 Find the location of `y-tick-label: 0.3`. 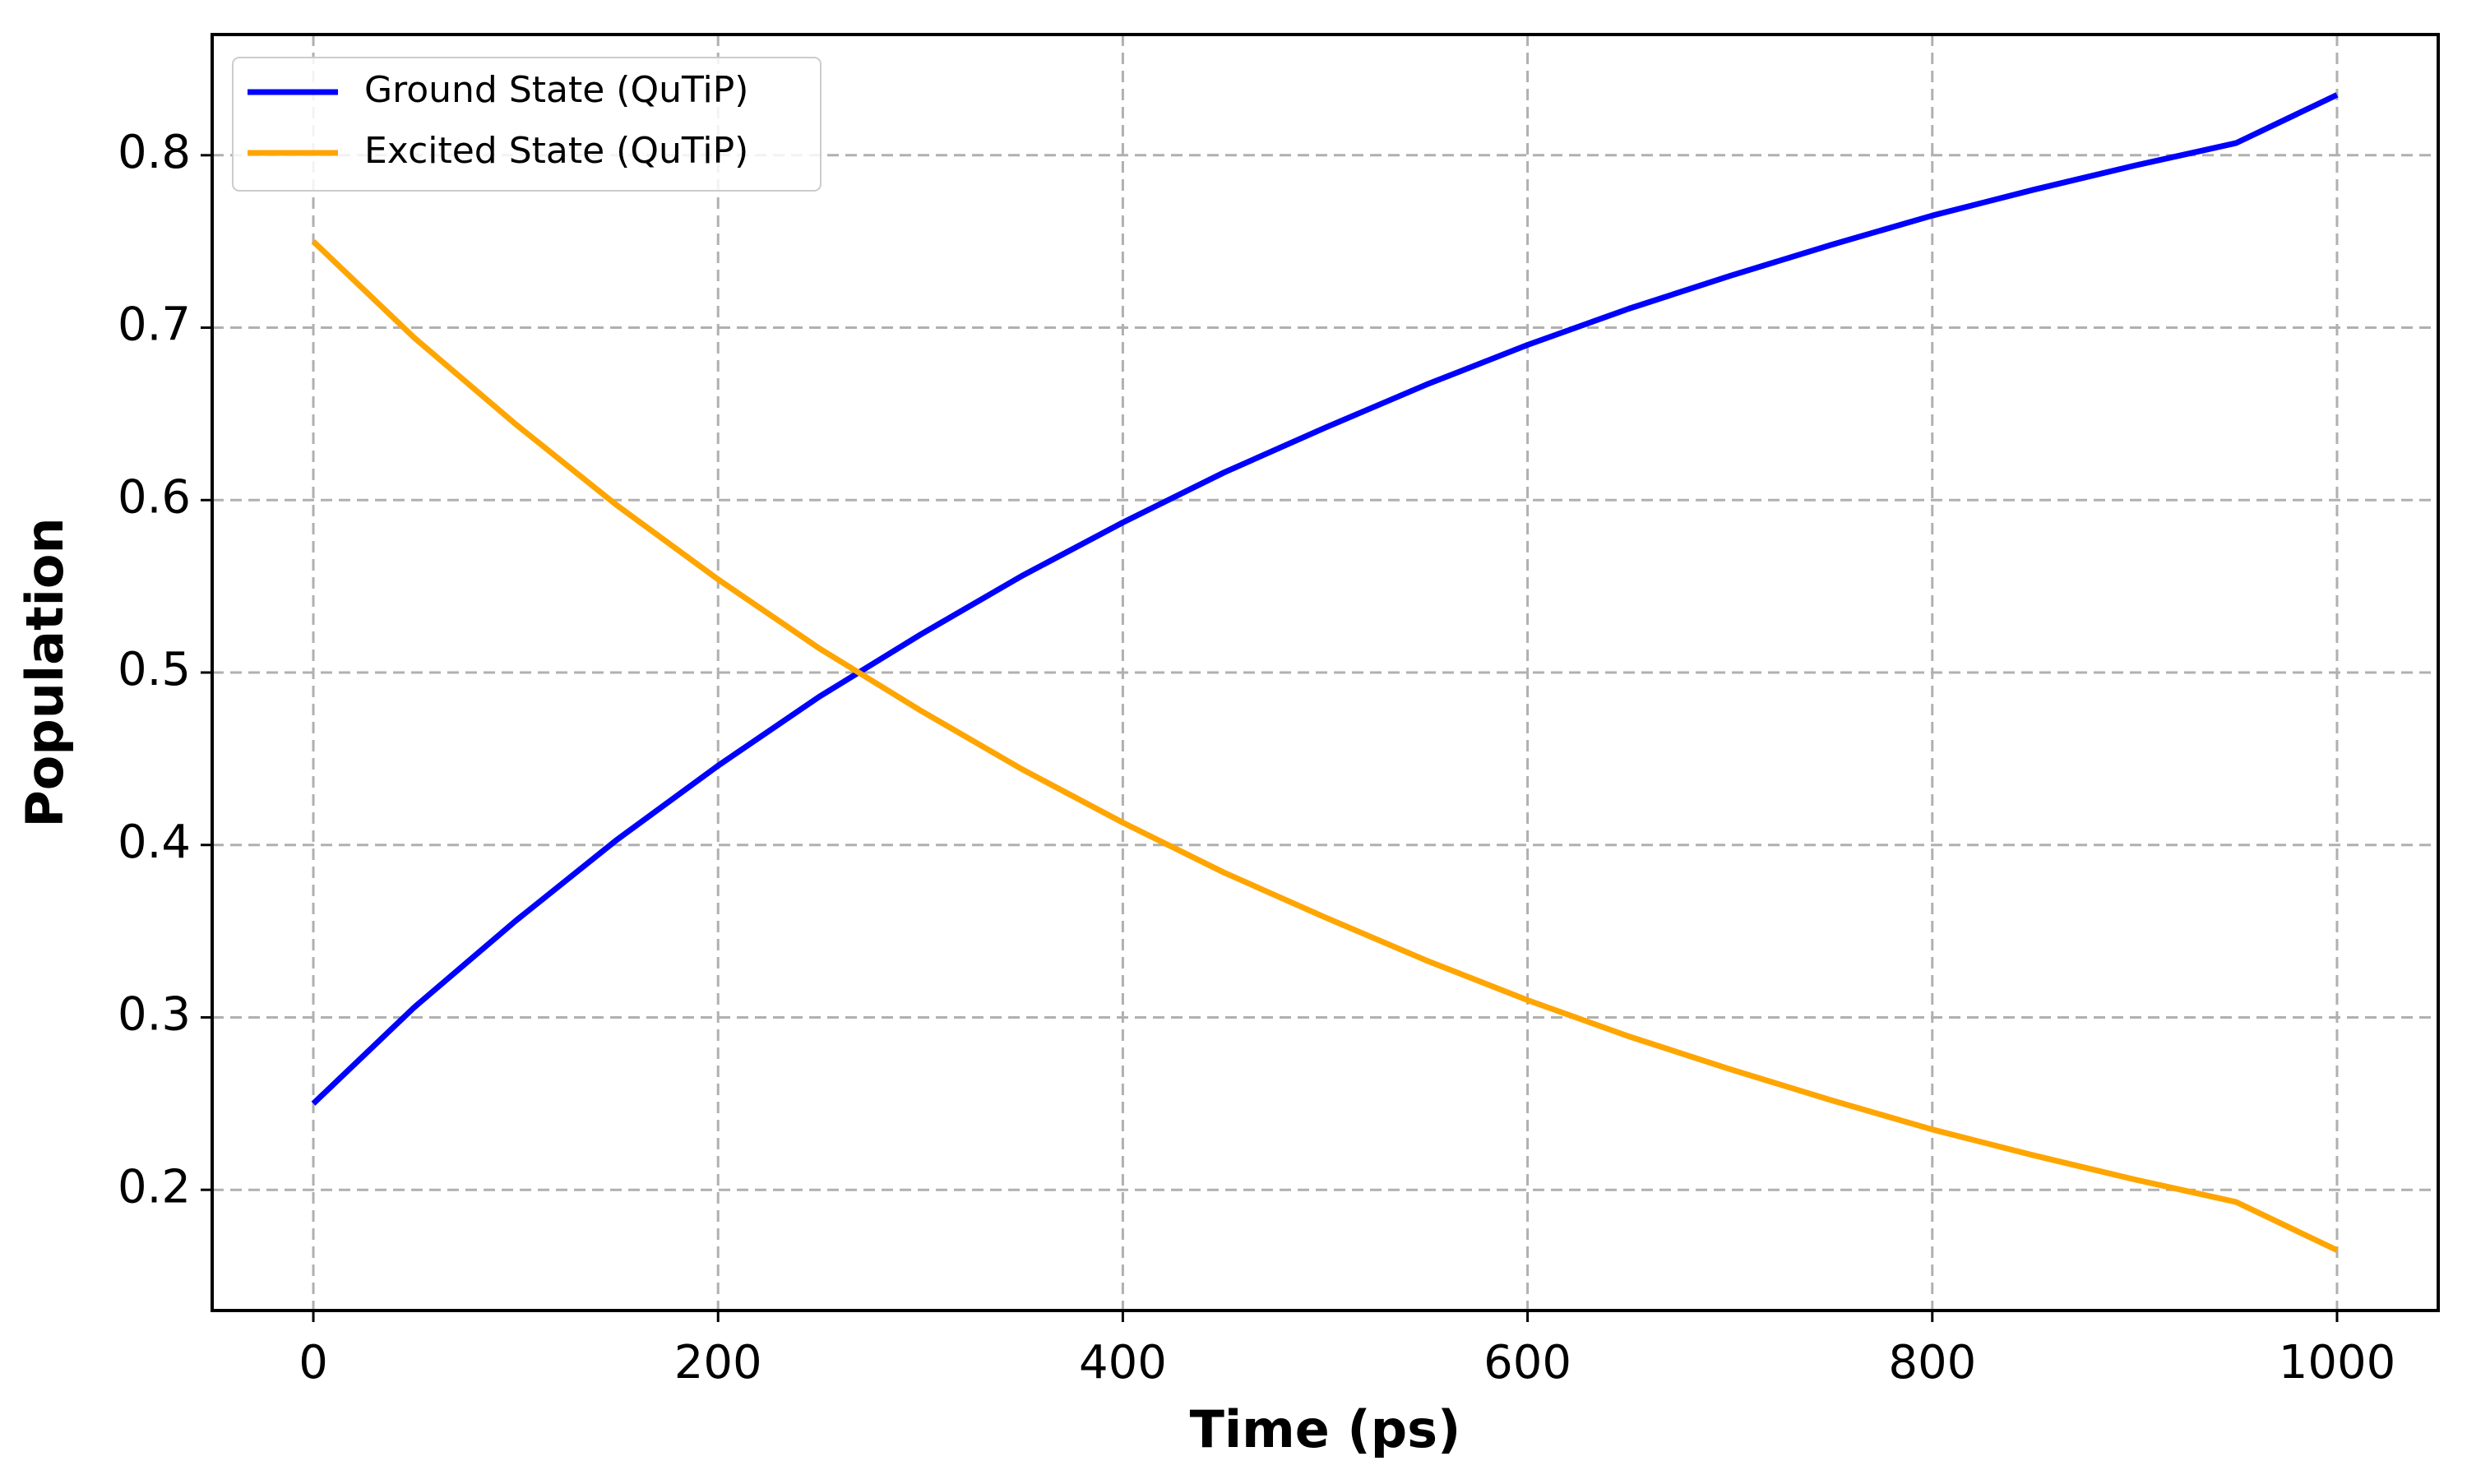

y-tick-label: 0.3 is located at coordinates (155, 1015).